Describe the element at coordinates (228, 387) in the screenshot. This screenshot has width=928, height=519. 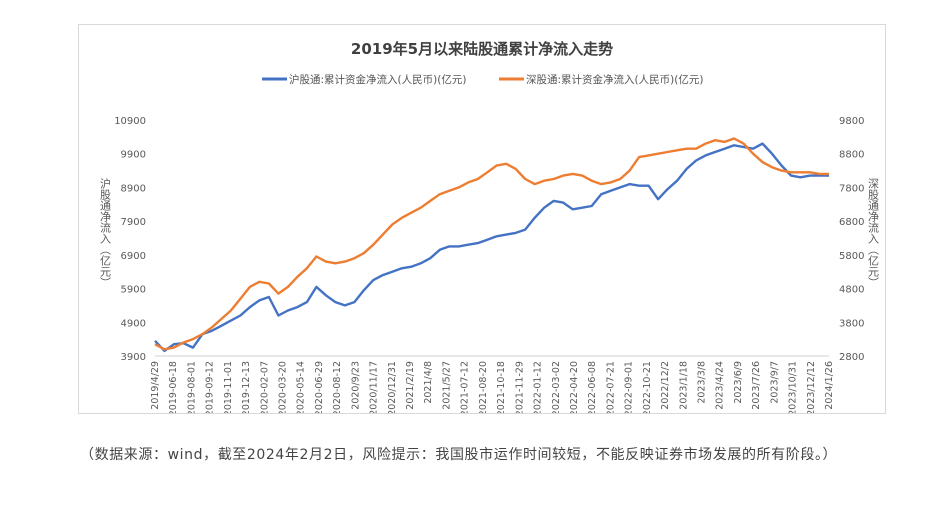
I see `x-tick-label: 2019-11-01` at that location.